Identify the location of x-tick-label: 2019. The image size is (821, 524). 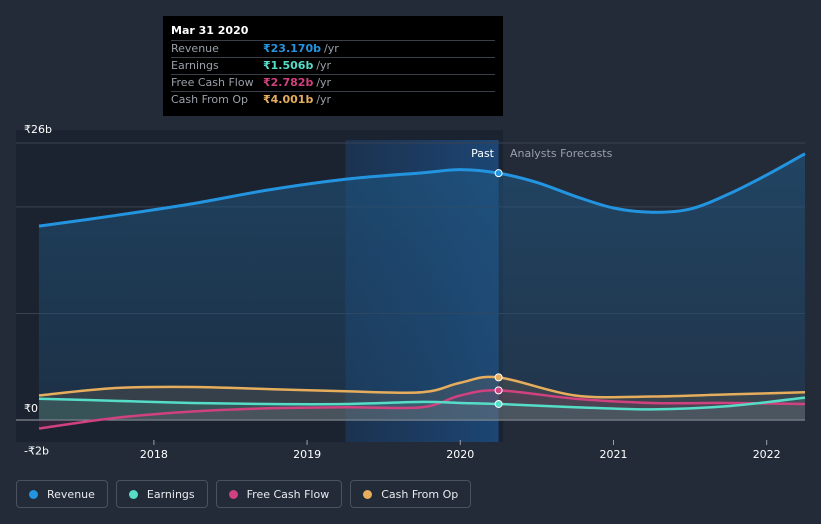
(307, 454).